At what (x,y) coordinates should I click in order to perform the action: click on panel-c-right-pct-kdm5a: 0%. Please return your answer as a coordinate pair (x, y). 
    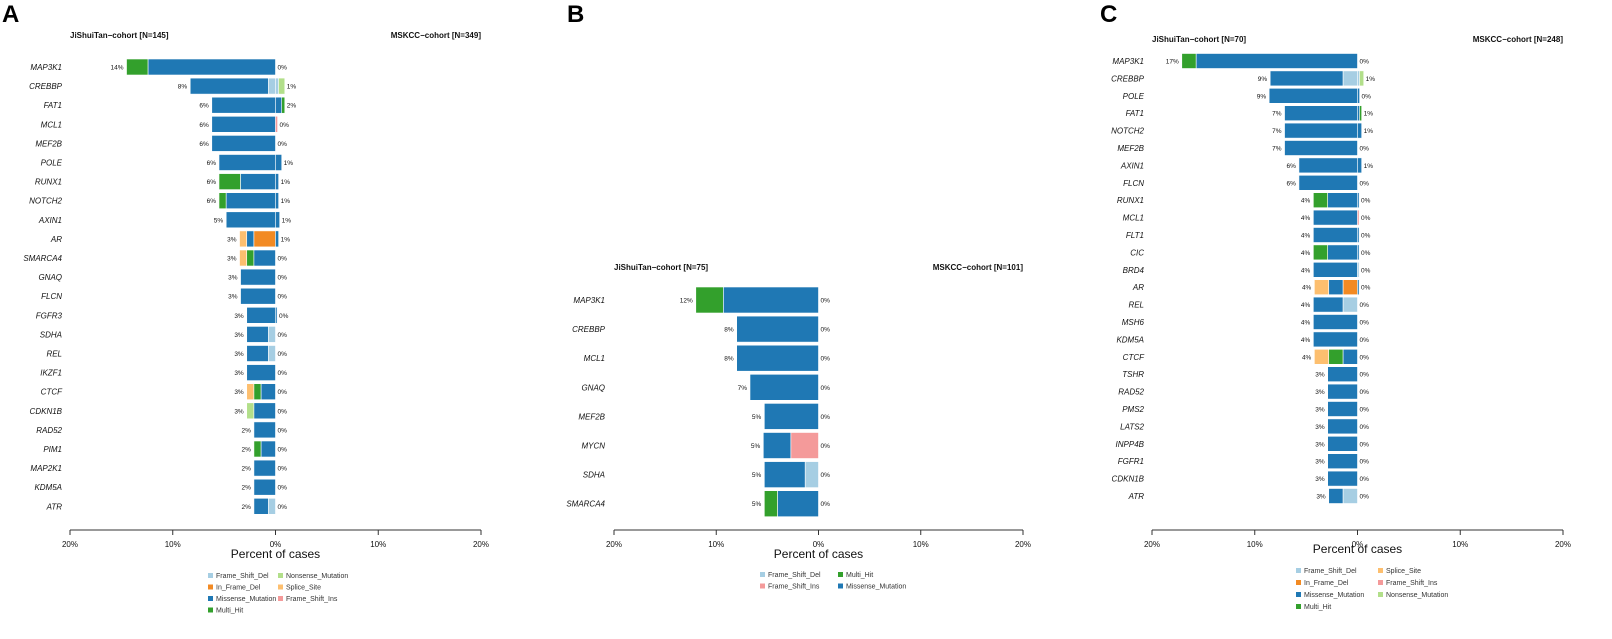
    Looking at the image, I should click on (1365, 340).